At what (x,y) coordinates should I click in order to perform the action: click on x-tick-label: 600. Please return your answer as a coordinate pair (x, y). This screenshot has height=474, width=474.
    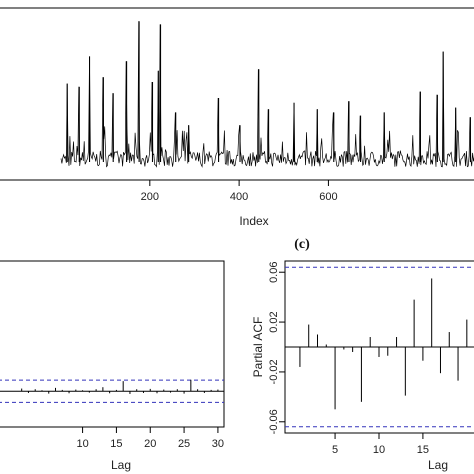
    Looking at the image, I should click on (328, 197).